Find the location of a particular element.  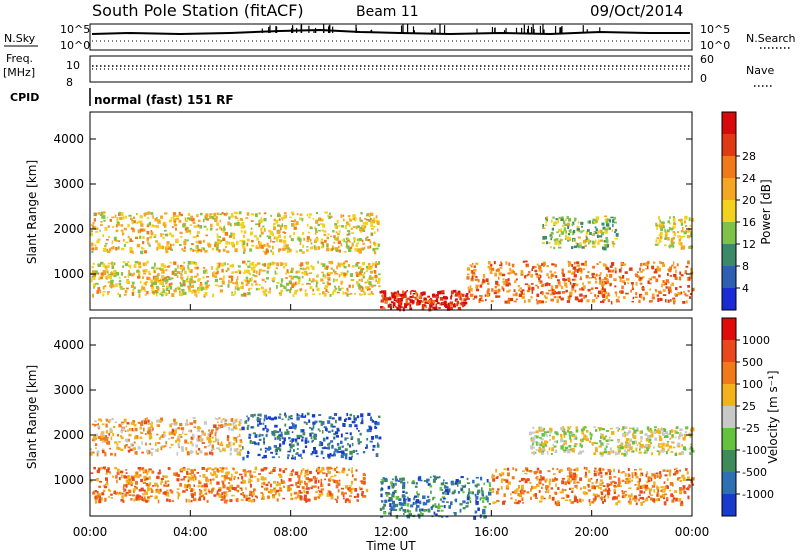

colorbar-segment is located at coordinates (729, 123).